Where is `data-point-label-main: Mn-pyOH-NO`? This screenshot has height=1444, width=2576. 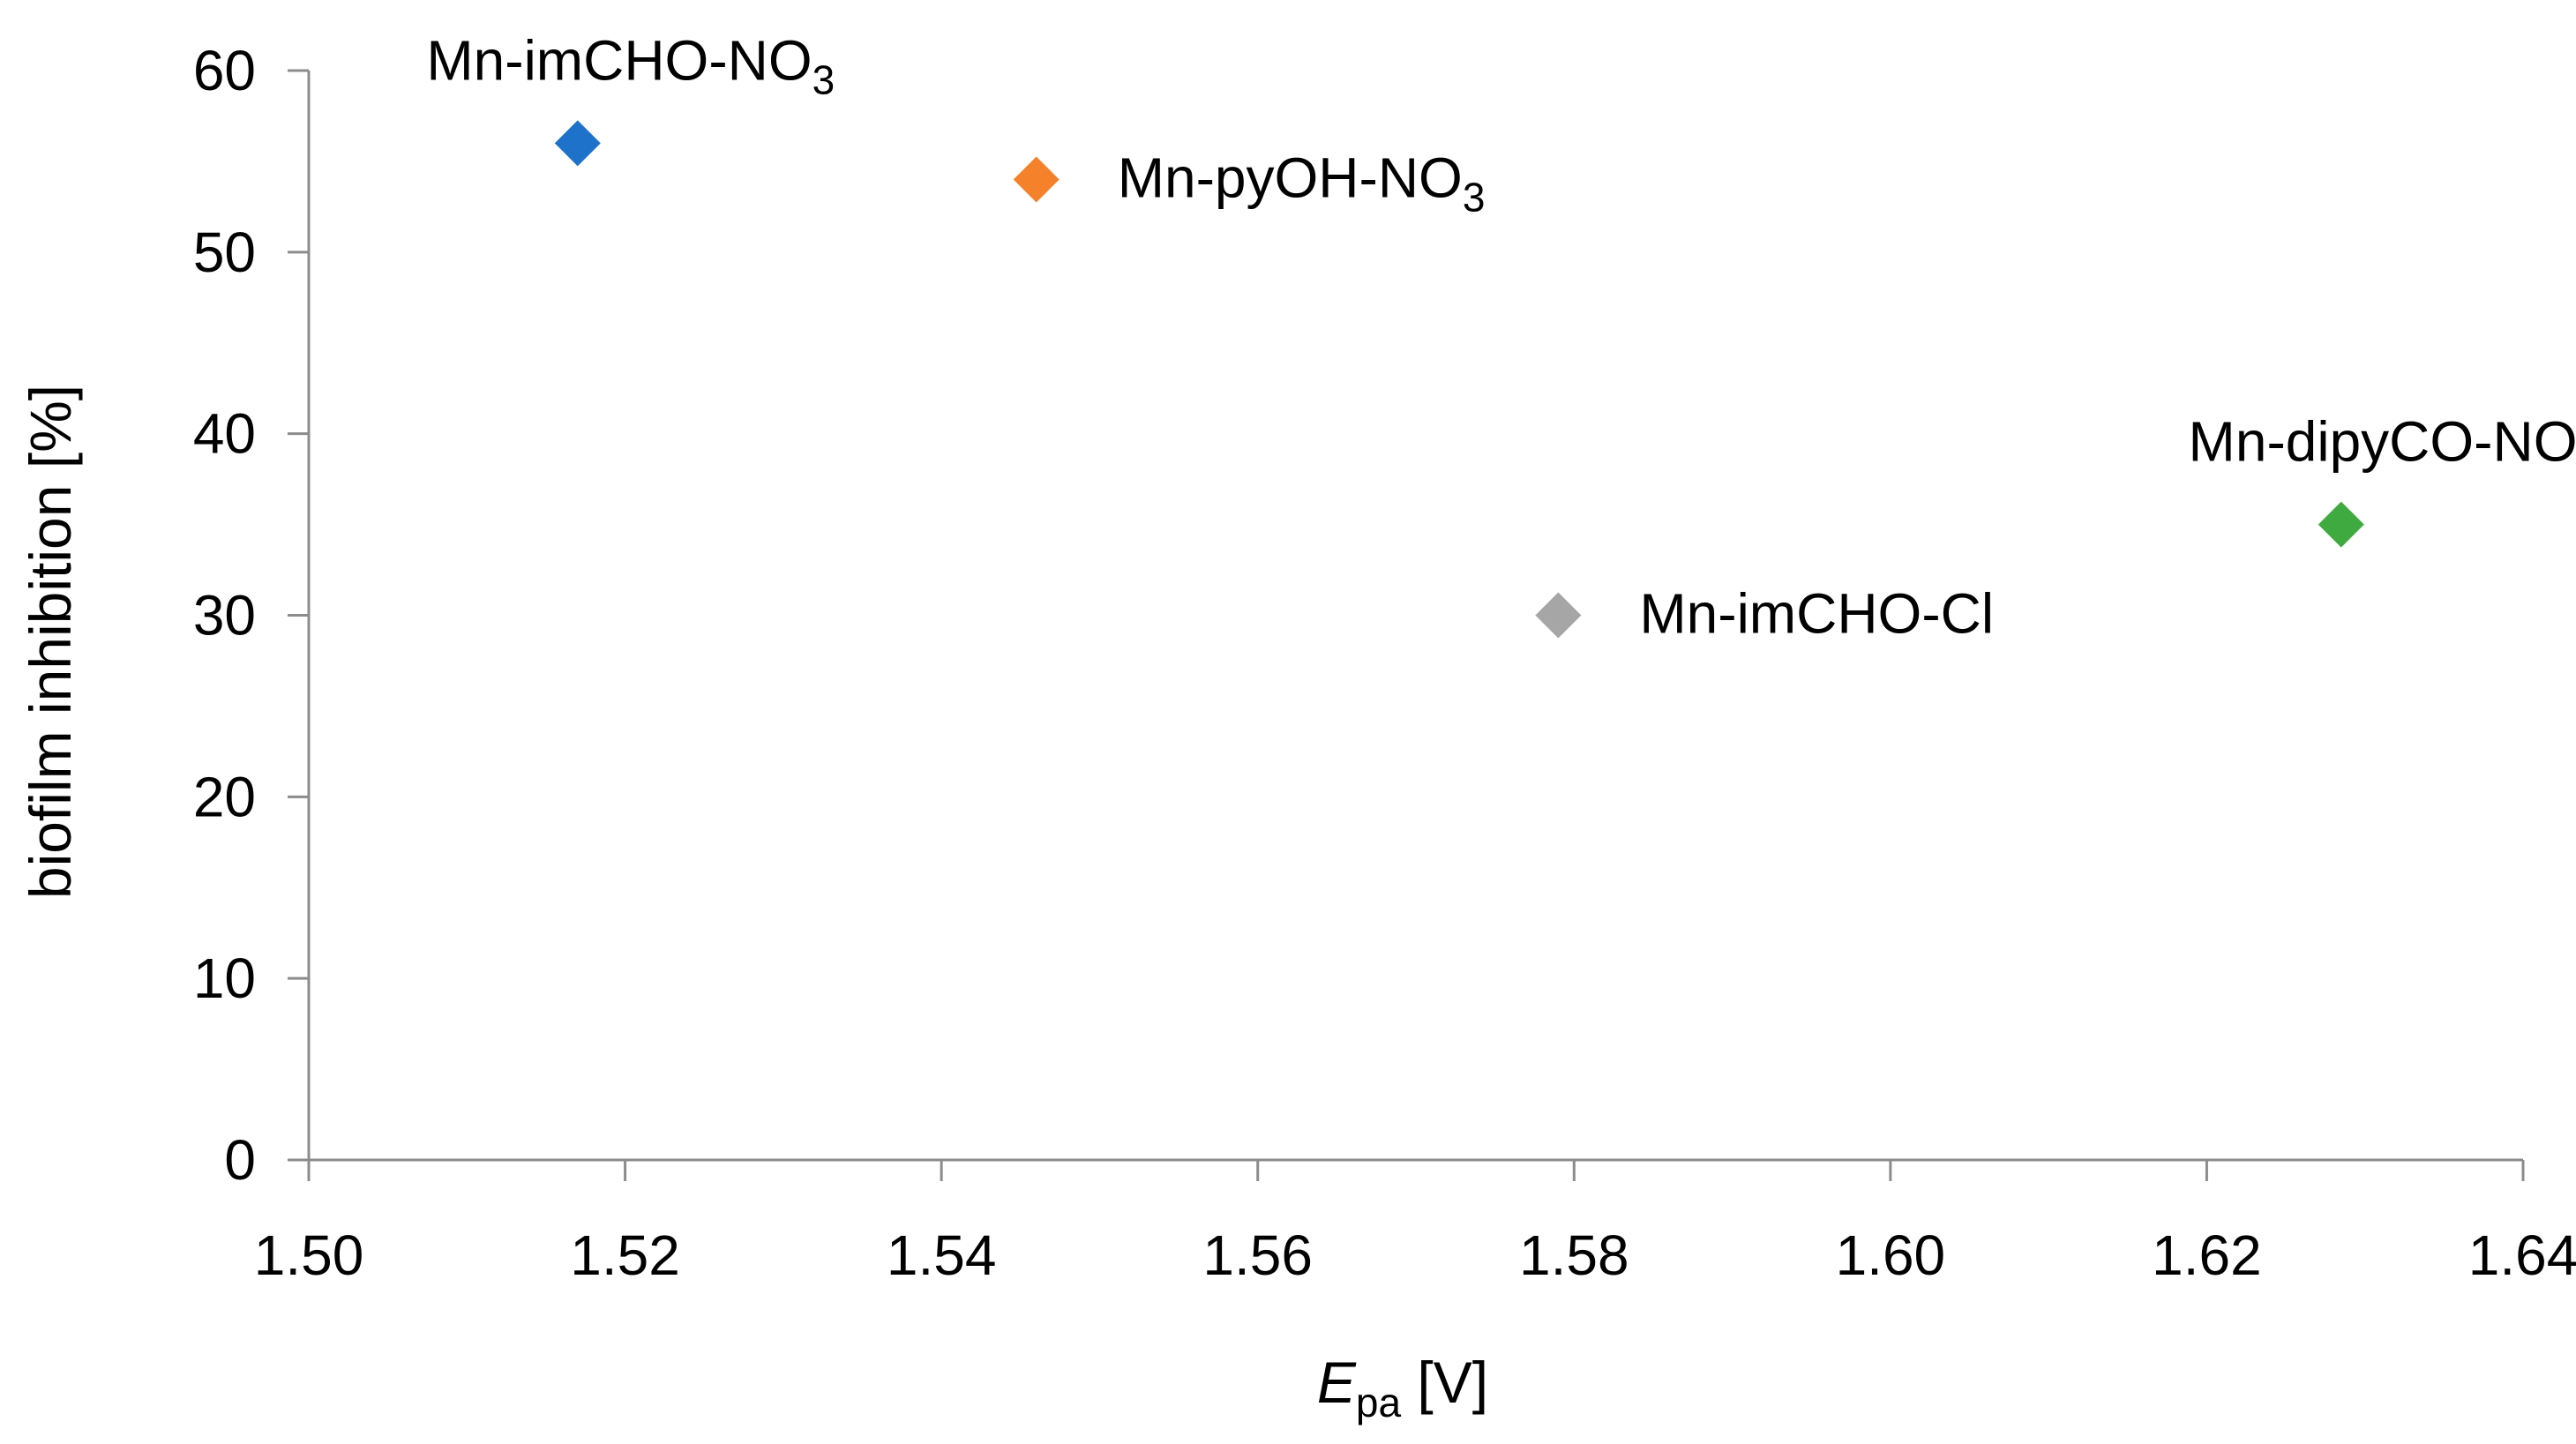
data-point-label-main: Mn-pyOH-NO is located at coordinates (1290, 178).